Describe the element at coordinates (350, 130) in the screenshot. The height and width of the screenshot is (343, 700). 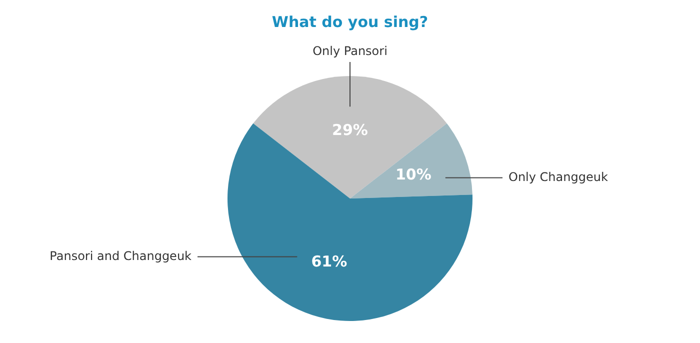
I see `data-label: 29%` at that location.